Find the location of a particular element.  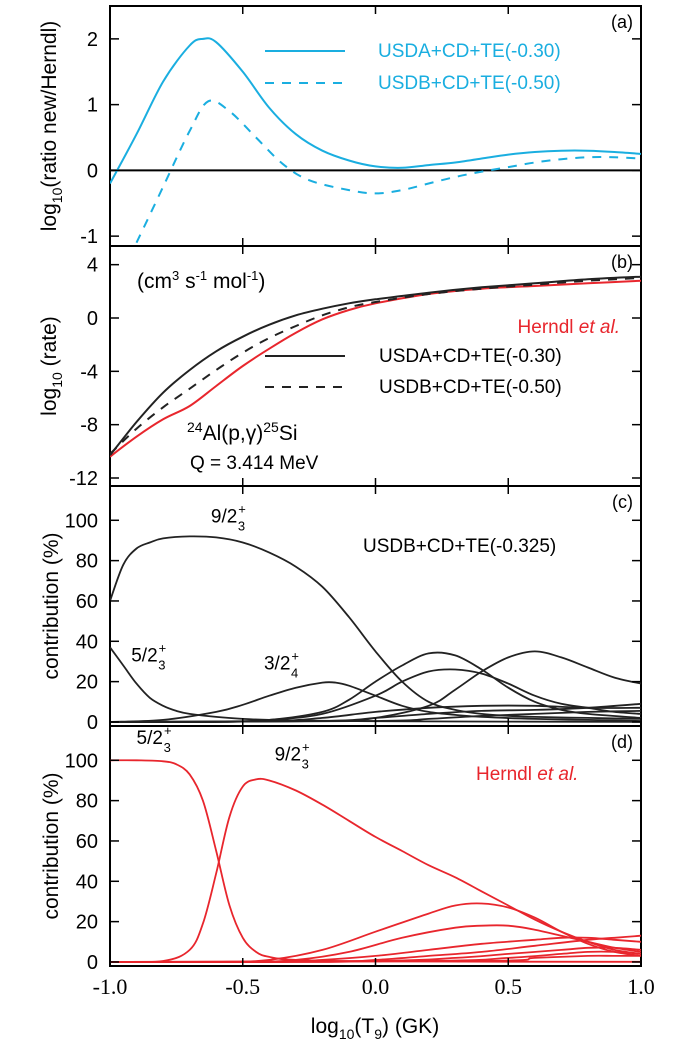

ytick-label-b: 0 is located at coordinates (92, 319).